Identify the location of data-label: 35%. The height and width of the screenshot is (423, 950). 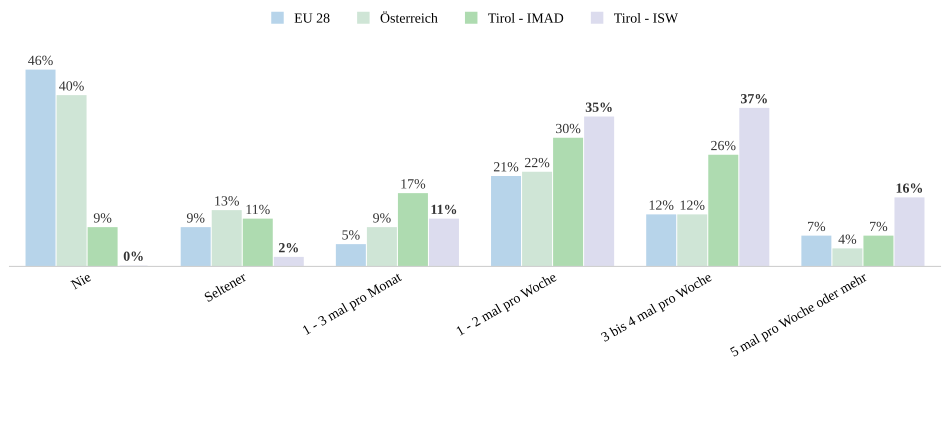
(599, 107).